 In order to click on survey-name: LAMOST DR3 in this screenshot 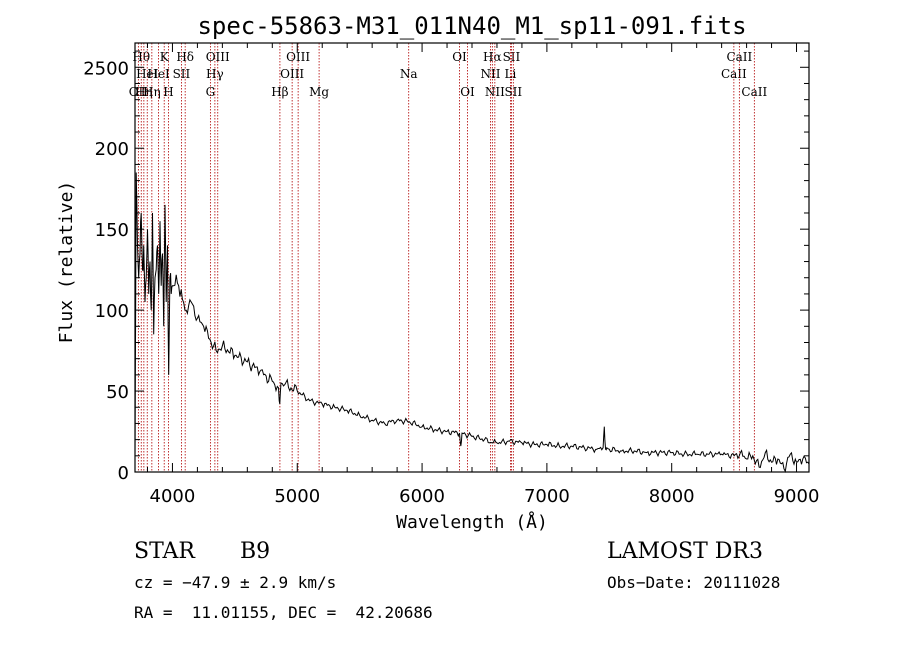, I will do `click(685, 551)`.